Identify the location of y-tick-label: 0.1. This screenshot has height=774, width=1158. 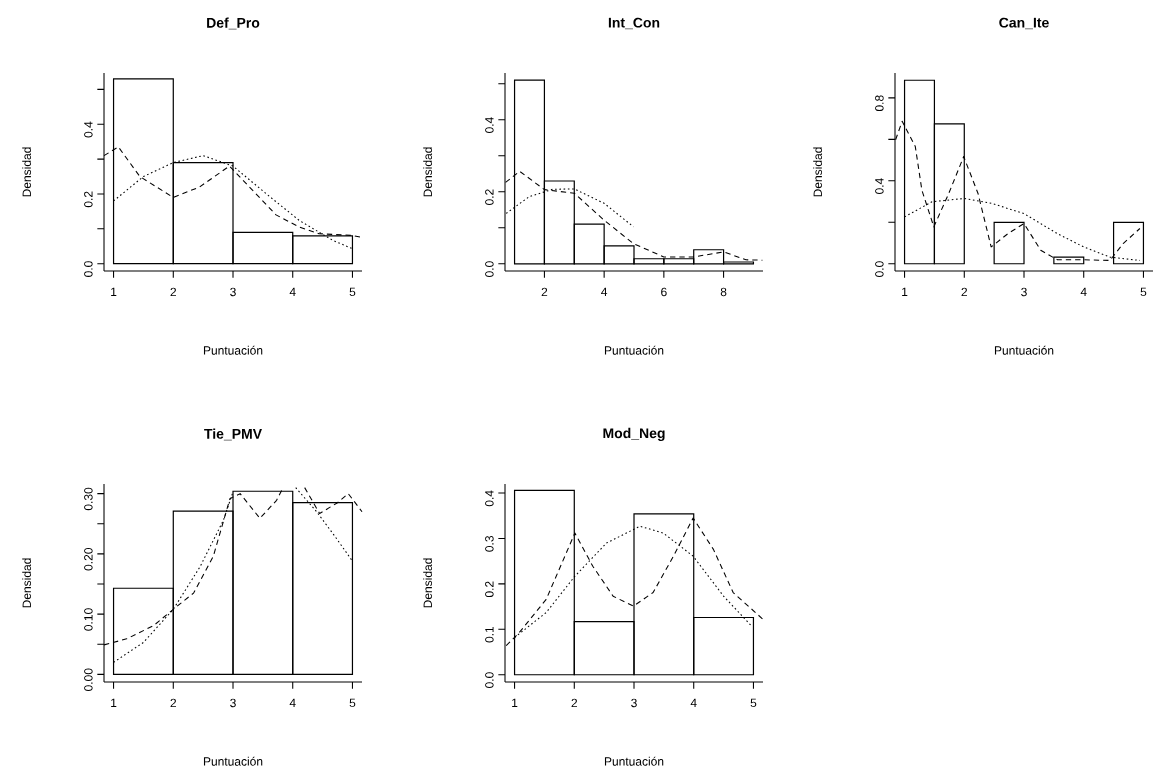
(489, 634).